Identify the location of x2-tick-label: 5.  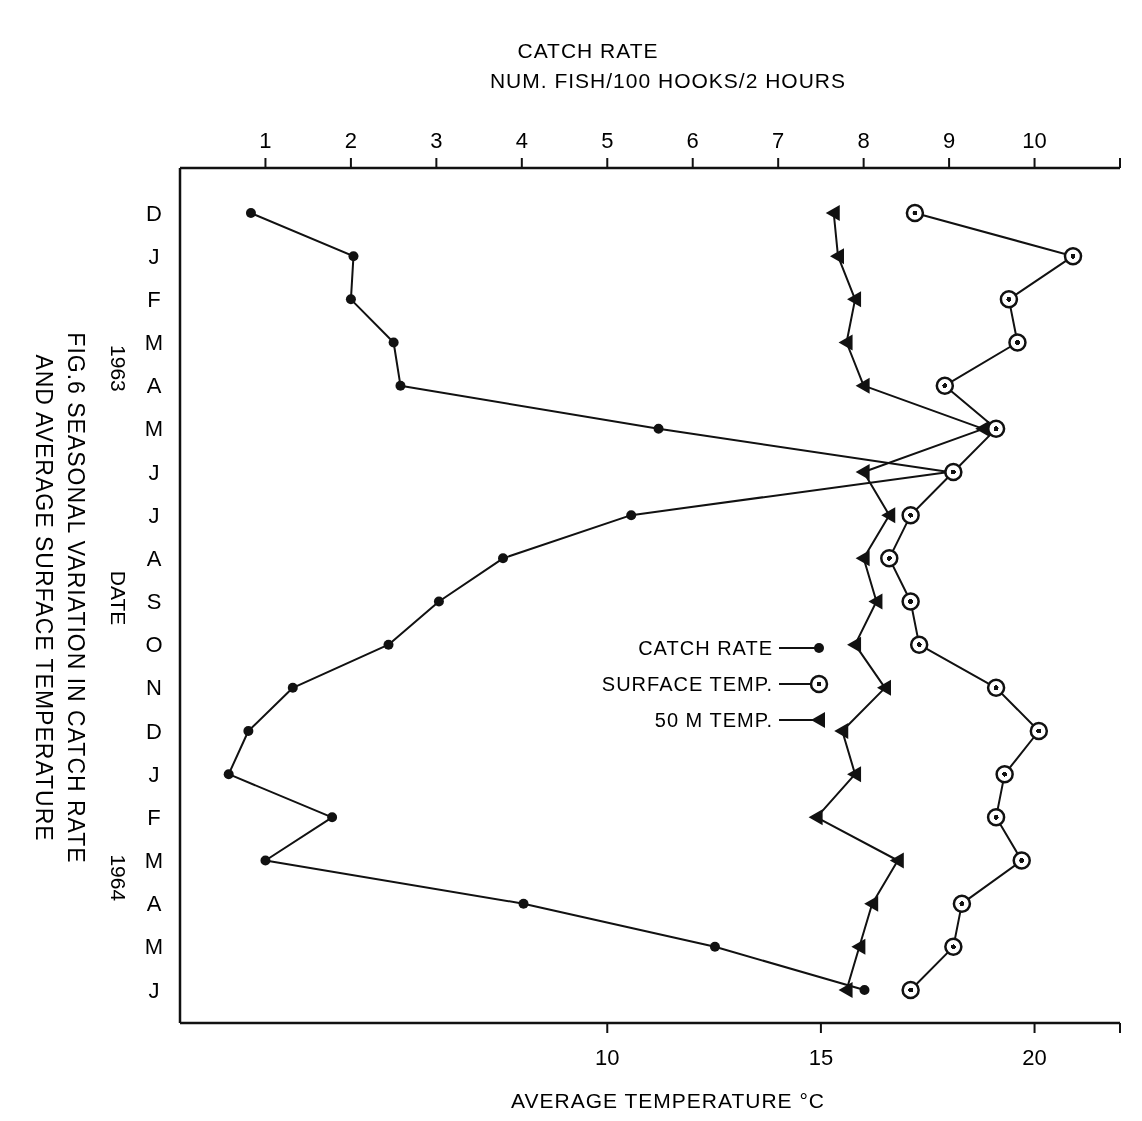
(607, 140).